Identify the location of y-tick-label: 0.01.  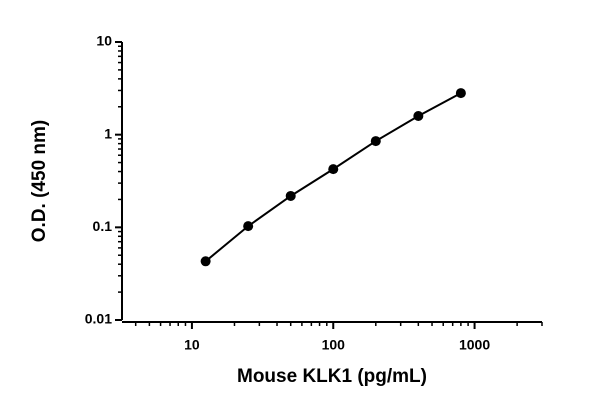
(98, 319).